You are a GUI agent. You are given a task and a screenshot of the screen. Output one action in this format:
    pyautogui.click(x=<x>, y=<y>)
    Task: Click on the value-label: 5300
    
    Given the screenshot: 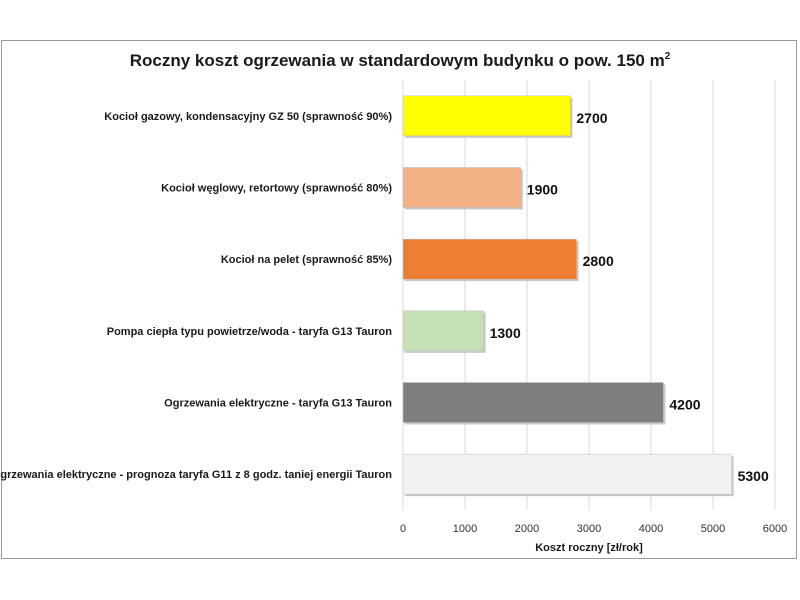 What is the action you would take?
    pyautogui.click(x=753, y=476)
    